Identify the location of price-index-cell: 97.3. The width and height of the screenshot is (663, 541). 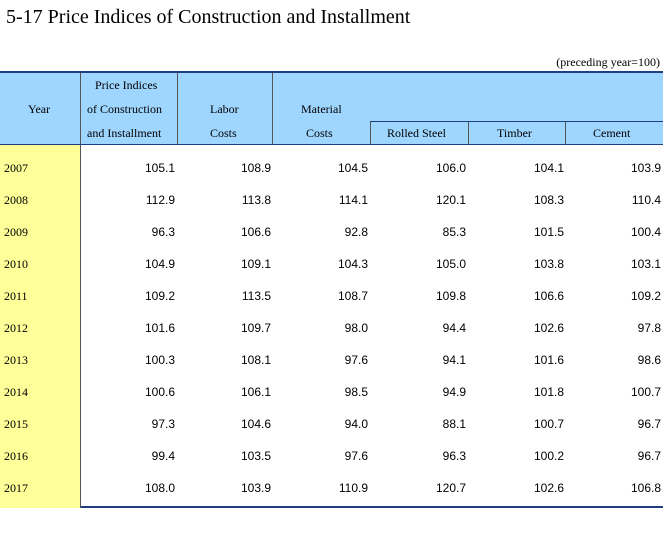
(163, 424).